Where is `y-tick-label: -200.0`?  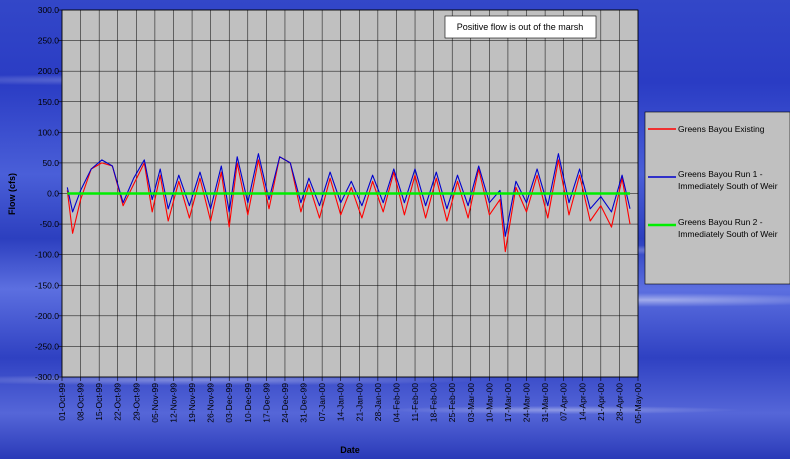
y-tick-label: -200.0 is located at coordinates (47, 316).